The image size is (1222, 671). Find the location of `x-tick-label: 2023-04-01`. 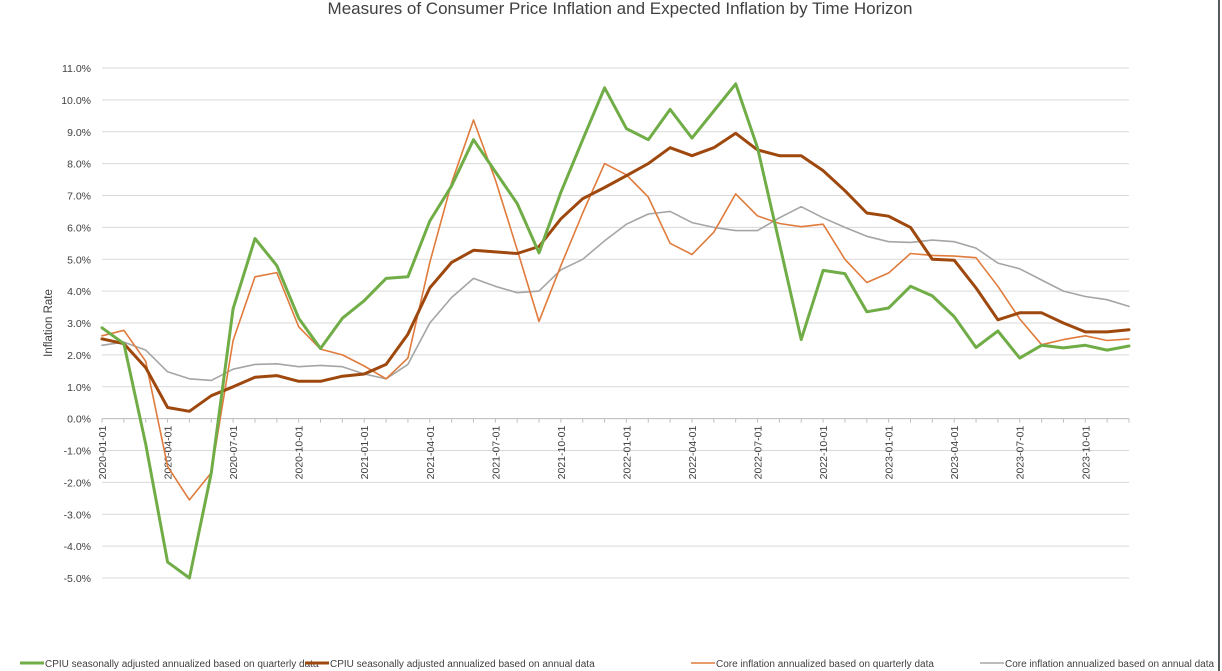

x-tick-label: 2023-04-01 is located at coordinates (955, 452).